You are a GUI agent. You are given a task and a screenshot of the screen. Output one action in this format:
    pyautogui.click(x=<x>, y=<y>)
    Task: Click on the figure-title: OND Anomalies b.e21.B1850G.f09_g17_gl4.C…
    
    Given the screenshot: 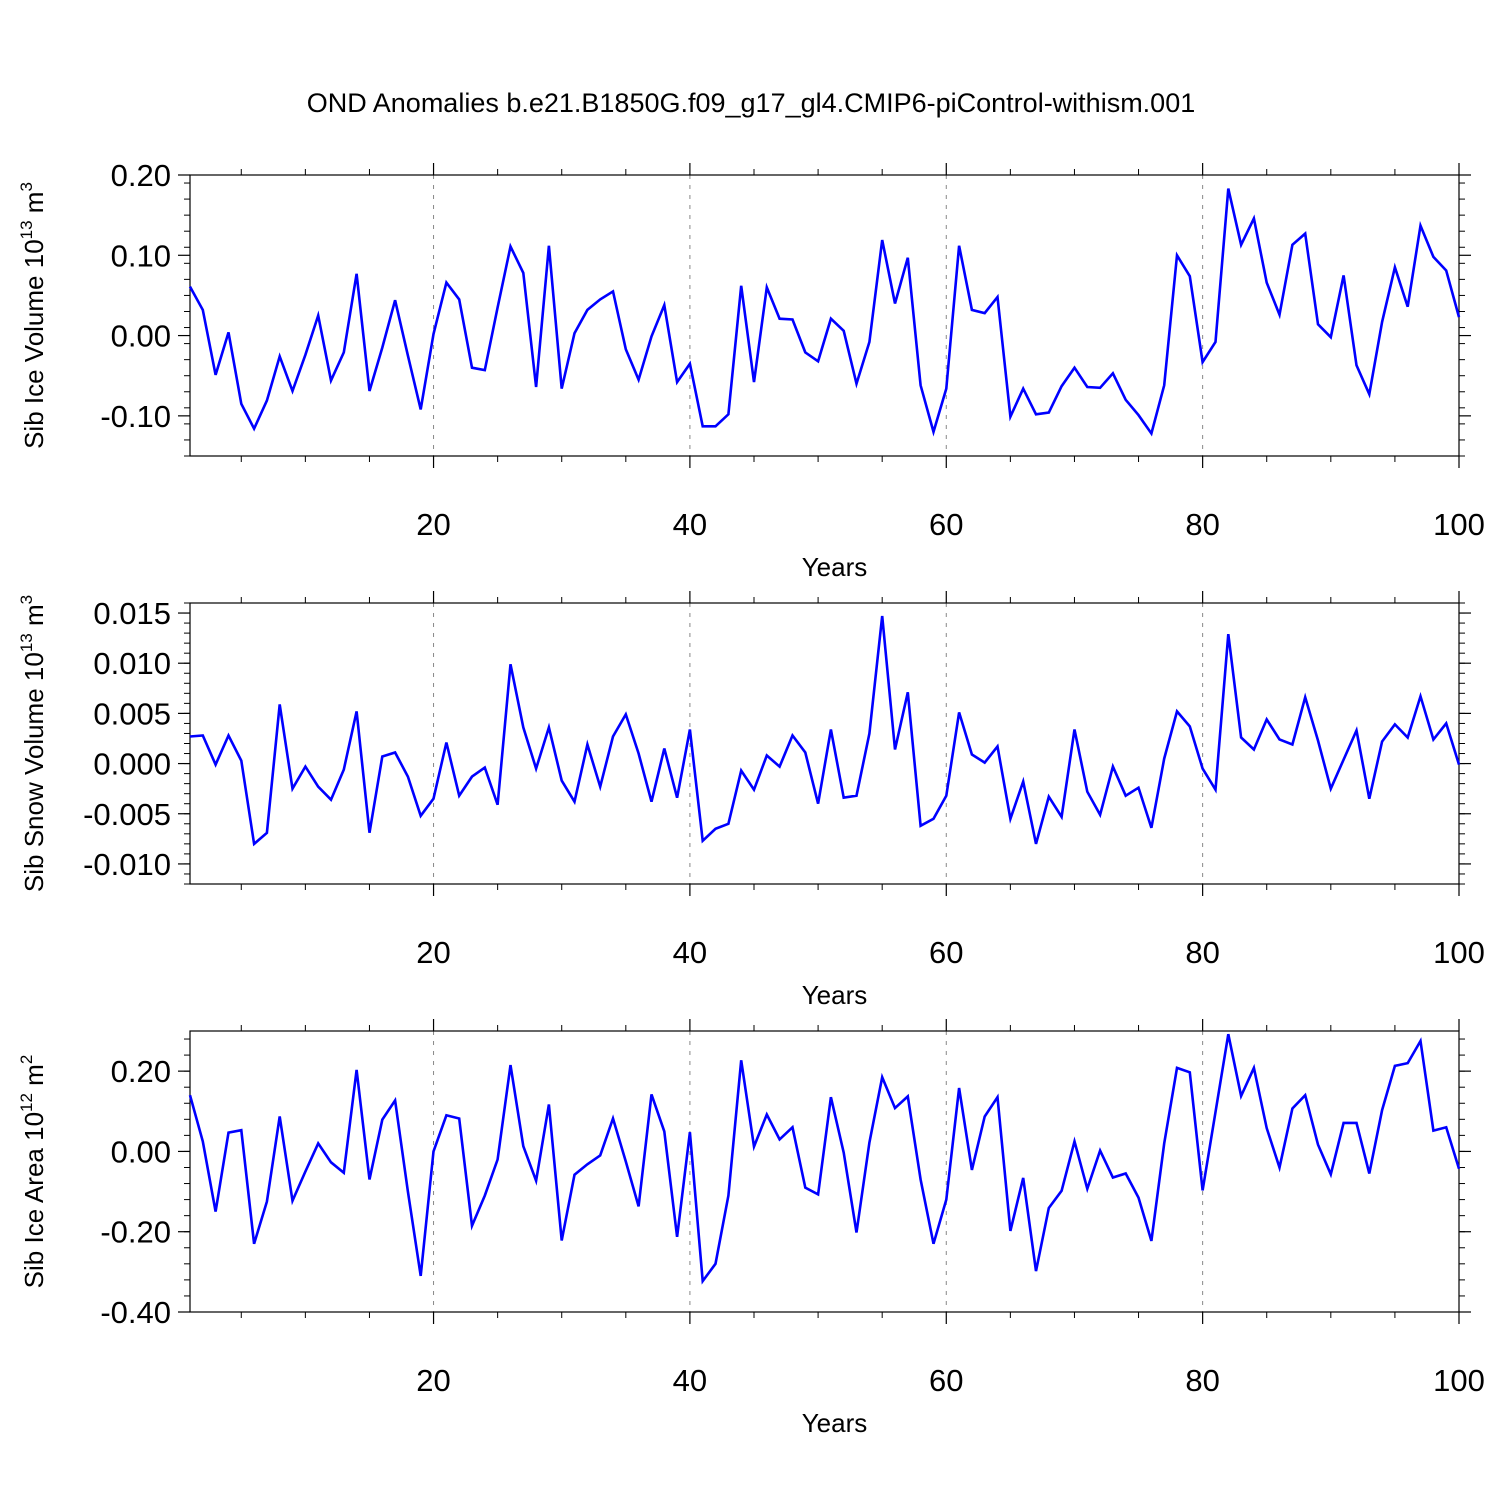 What is the action you would take?
    pyautogui.click(x=751, y=103)
    